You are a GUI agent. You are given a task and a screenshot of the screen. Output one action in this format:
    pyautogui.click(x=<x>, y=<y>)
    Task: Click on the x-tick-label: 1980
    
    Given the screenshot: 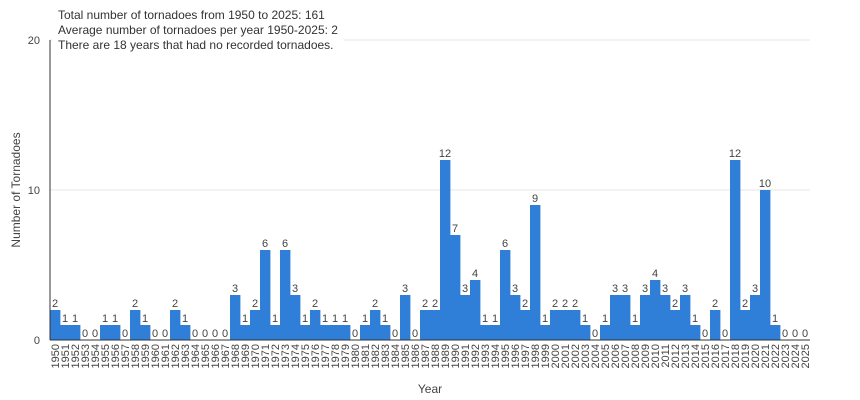 What is the action you would take?
    pyautogui.click(x=356, y=356)
    